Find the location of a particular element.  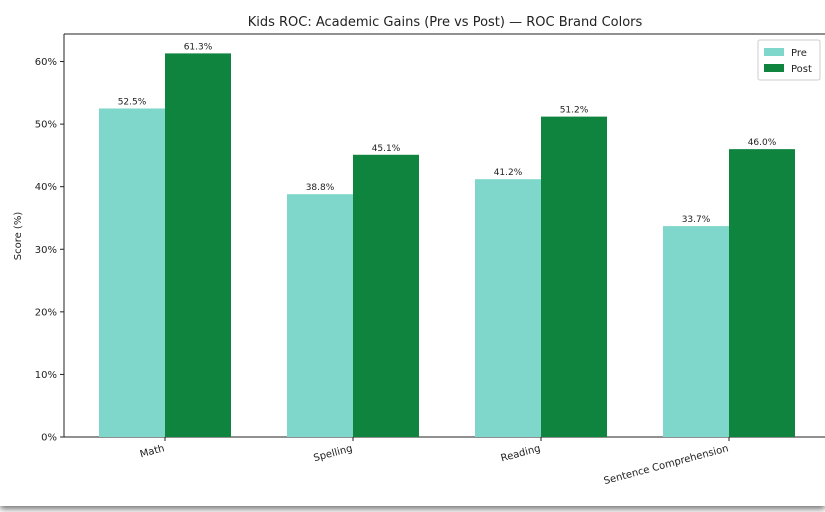

y-tick-label: 20% is located at coordinates (46, 312).